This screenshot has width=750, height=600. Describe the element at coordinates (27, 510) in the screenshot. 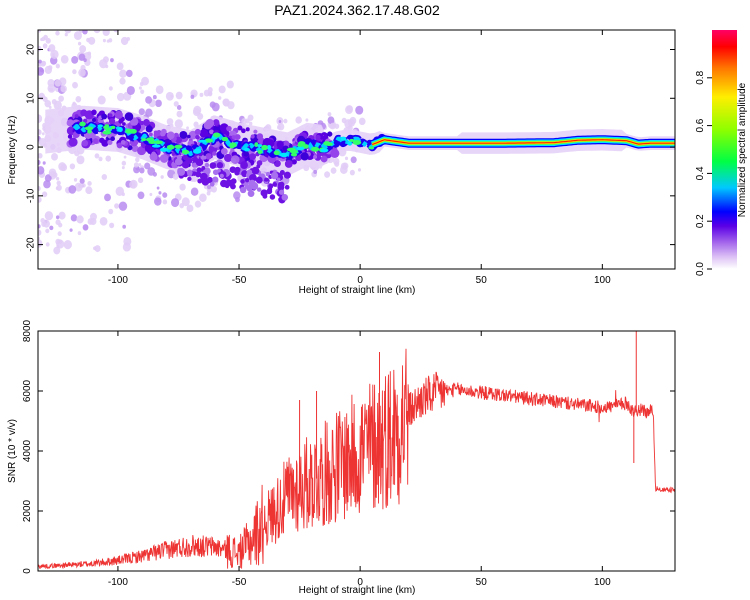

I see `y-tick-label: 2000` at that location.